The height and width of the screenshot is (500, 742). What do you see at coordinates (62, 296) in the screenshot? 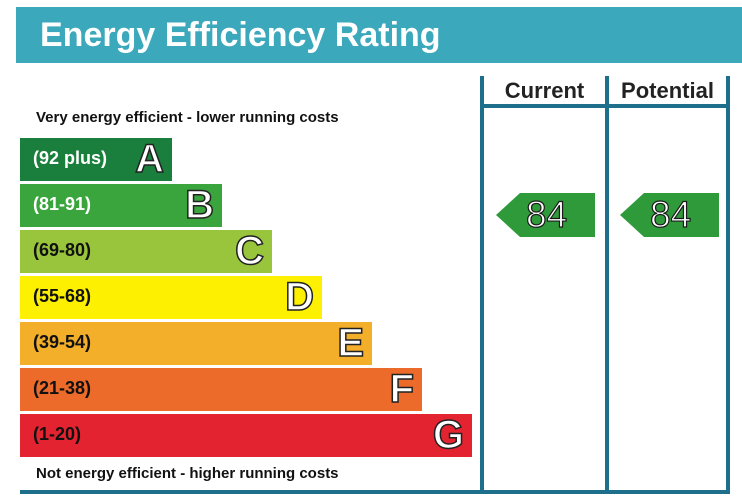
I see `band-range-label: (55-68)` at bounding box center [62, 296].